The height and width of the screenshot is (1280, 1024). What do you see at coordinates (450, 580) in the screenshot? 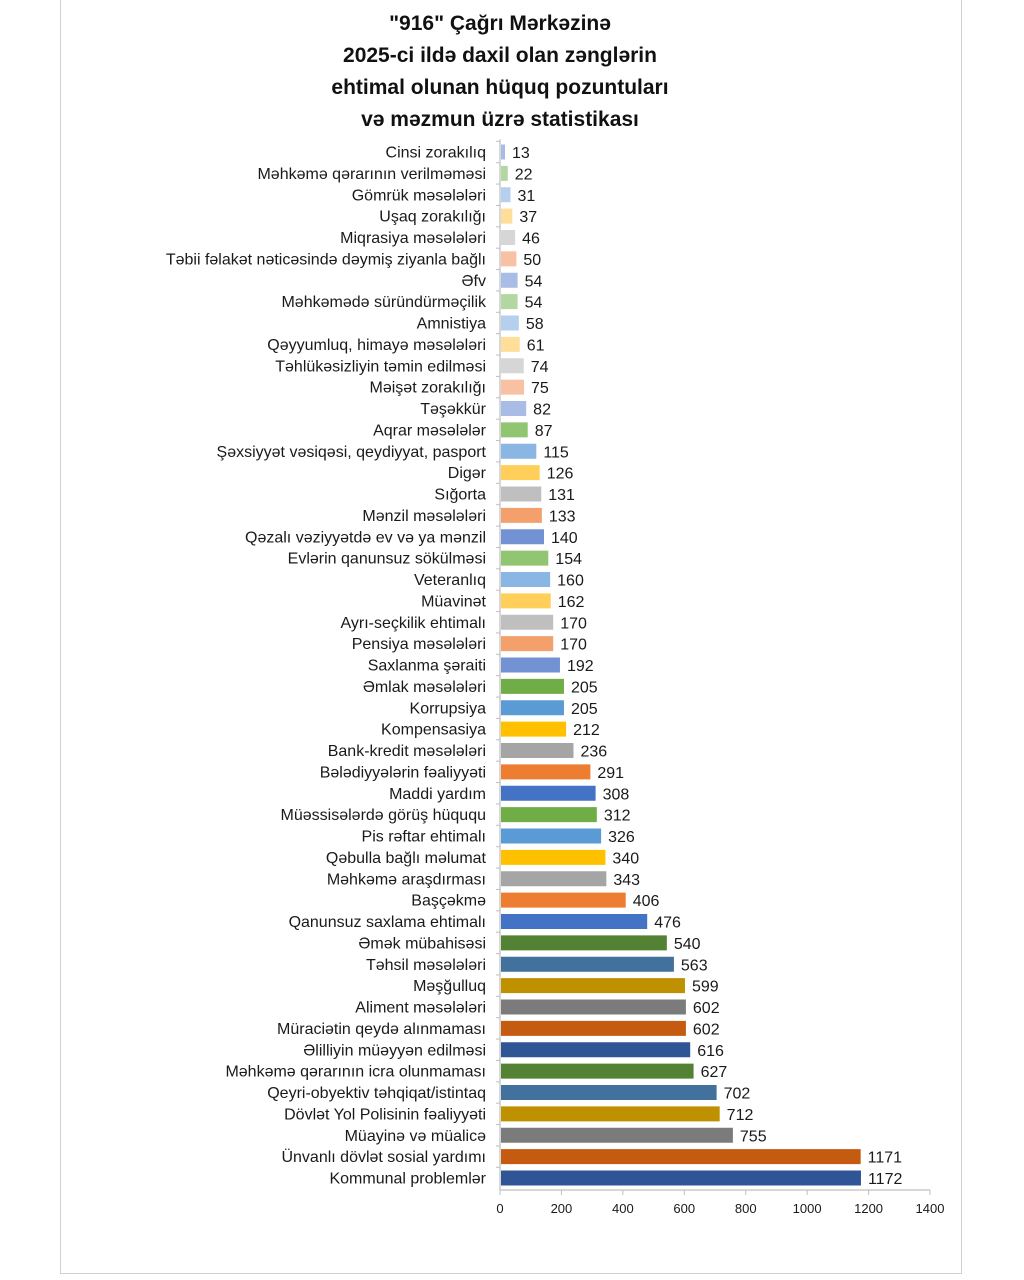
I see `category-label: Veteranlıq` at bounding box center [450, 580].